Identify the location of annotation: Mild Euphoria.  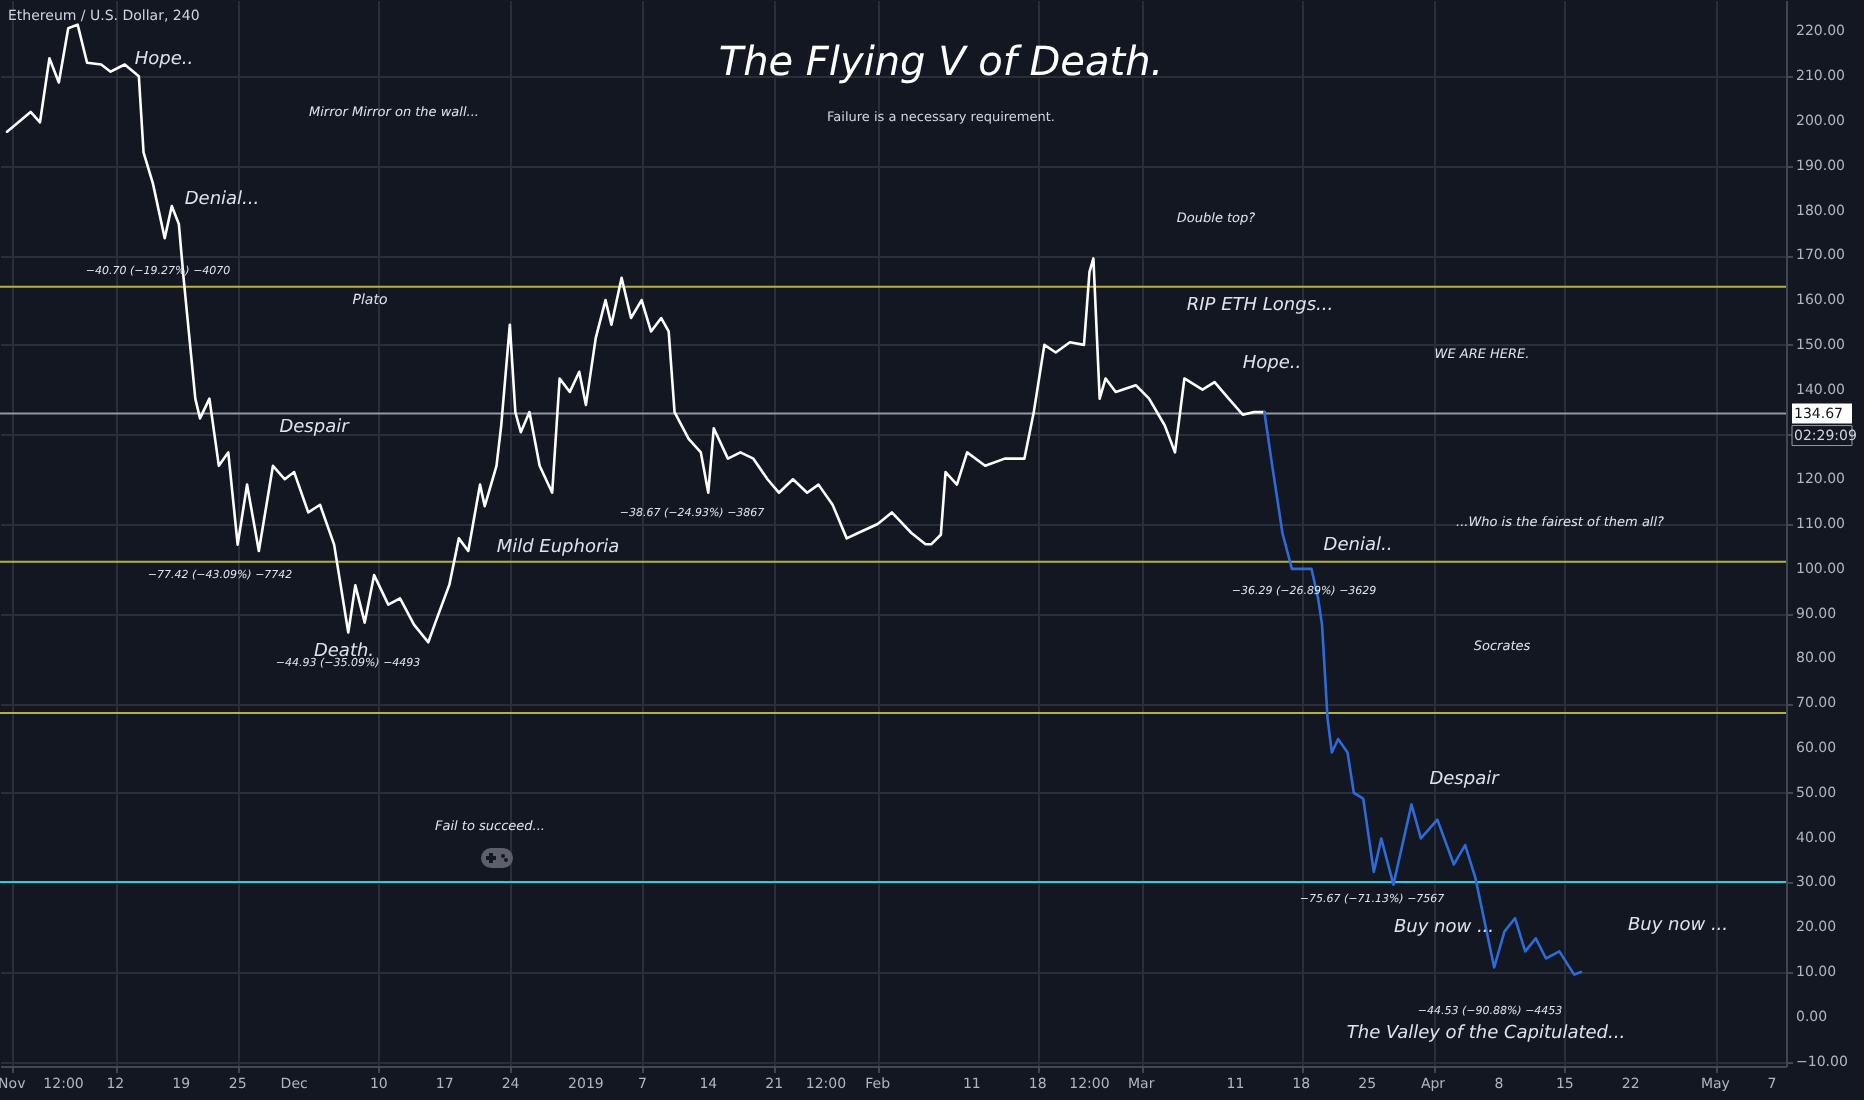
(558, 548).